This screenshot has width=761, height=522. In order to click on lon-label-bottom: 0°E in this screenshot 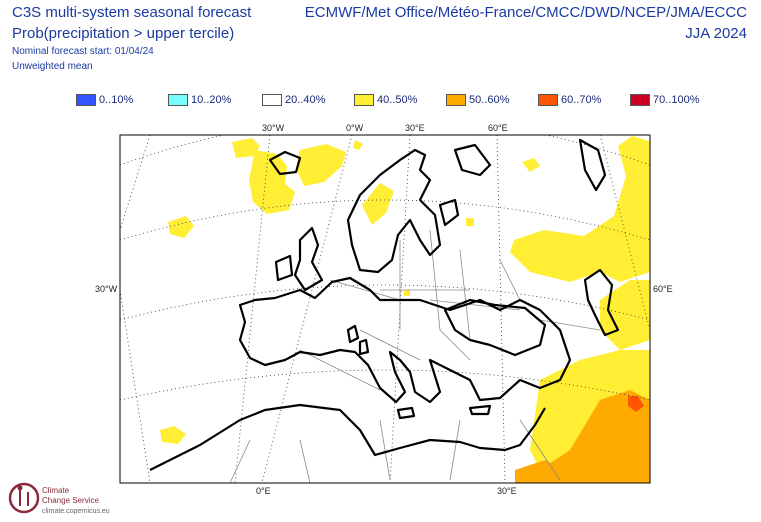, I will do `click(263, 491)`.